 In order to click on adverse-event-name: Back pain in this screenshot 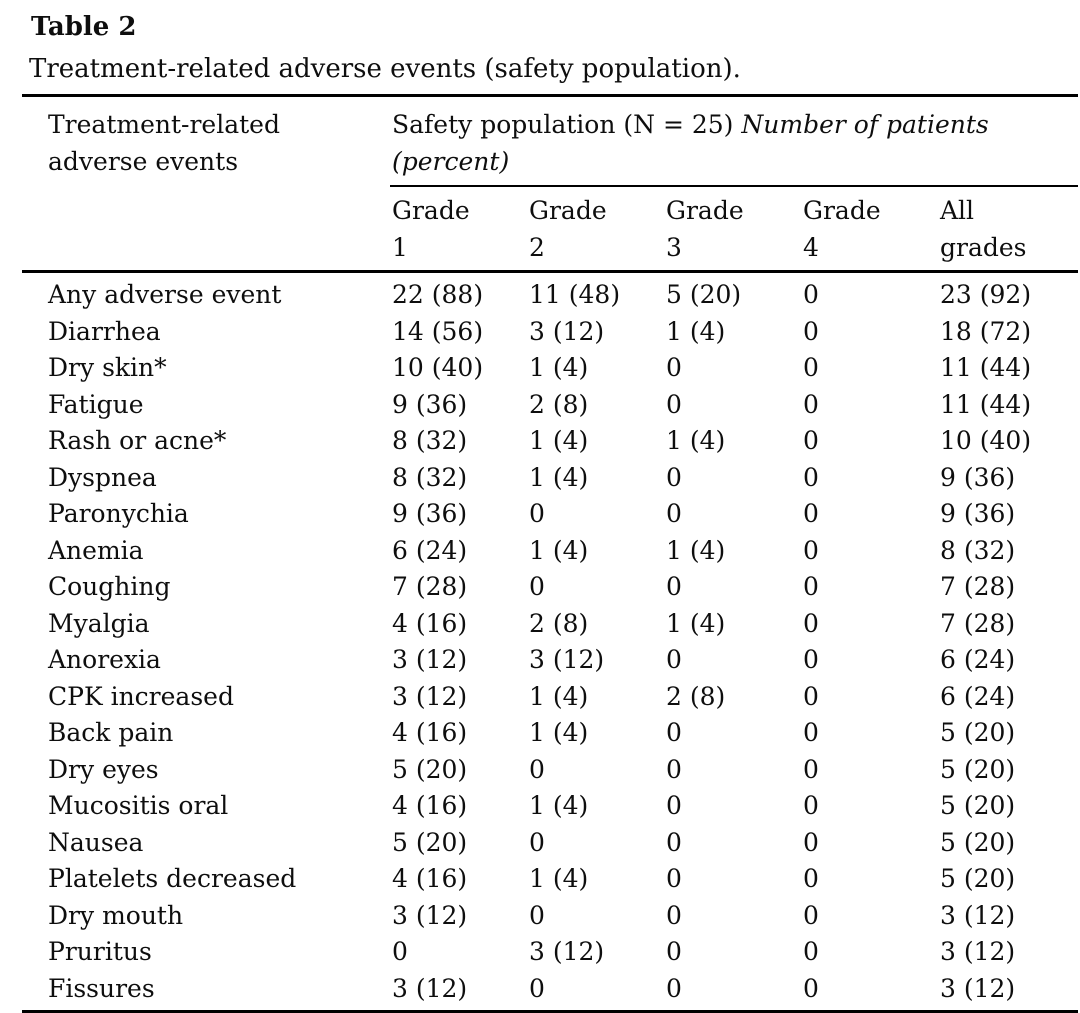, I will do `click(111, 732)`.